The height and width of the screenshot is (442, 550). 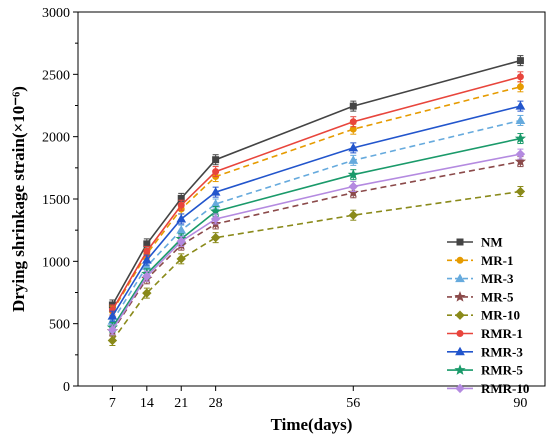 What do you see at coordinates (112, 403) in the screenshot?
I see `x-tick-label: 7` at bounding box center [112, 403].